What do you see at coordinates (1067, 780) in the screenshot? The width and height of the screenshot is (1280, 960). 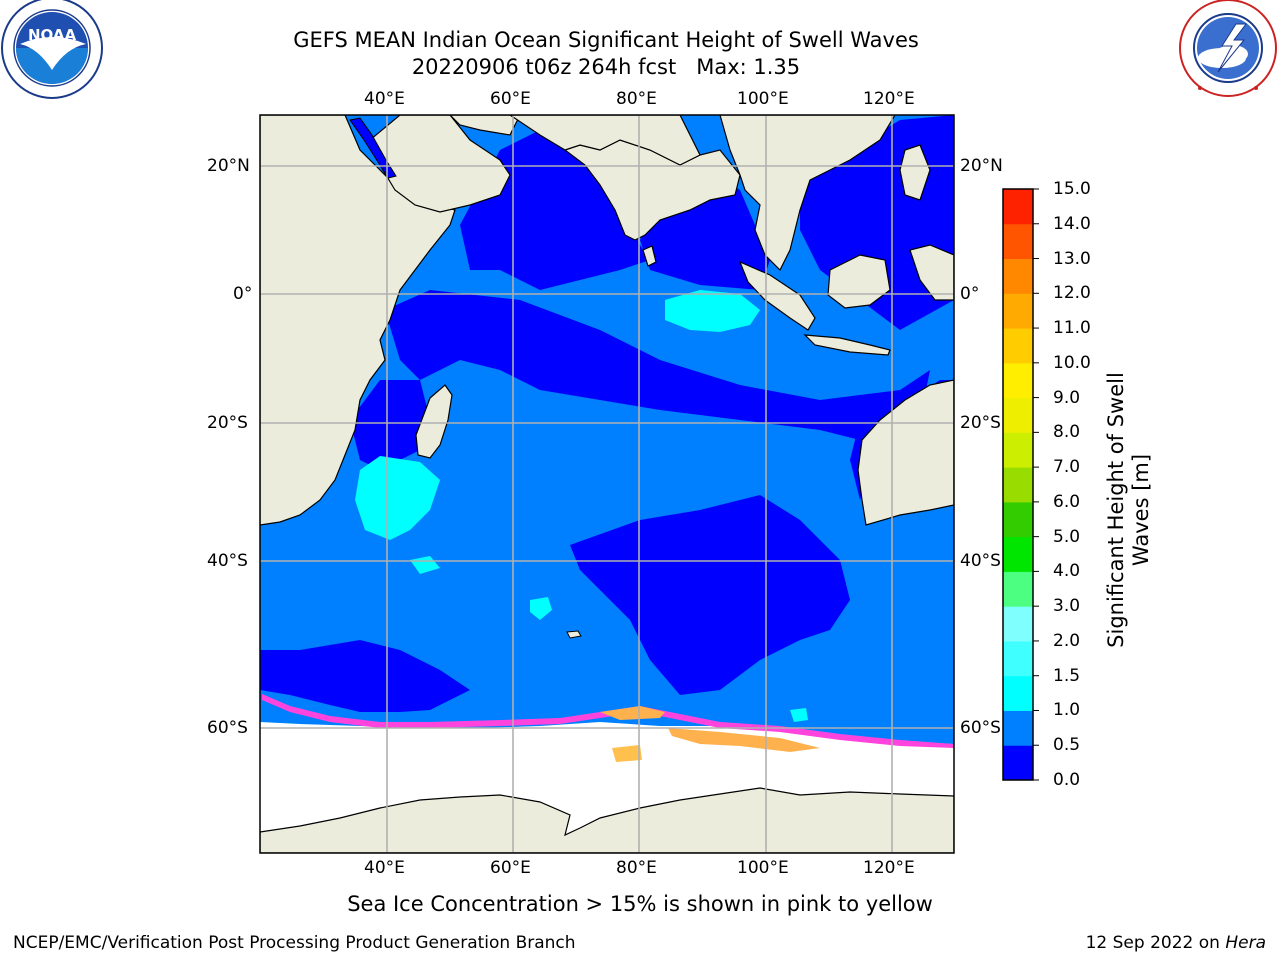 I see `colorbar-tick-label: 0.0` at bounding box center [1067, 780].